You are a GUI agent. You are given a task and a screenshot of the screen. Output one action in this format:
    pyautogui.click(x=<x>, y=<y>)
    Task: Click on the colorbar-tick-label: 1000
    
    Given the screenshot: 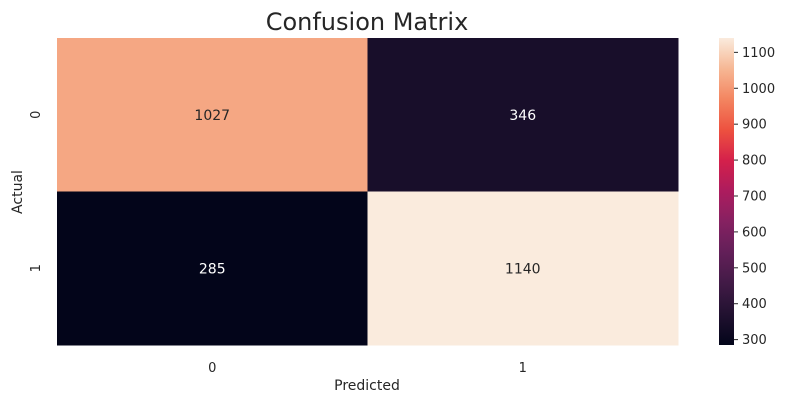 What is the action you would take?
    pyautogui.click(x=758, y=89)
    